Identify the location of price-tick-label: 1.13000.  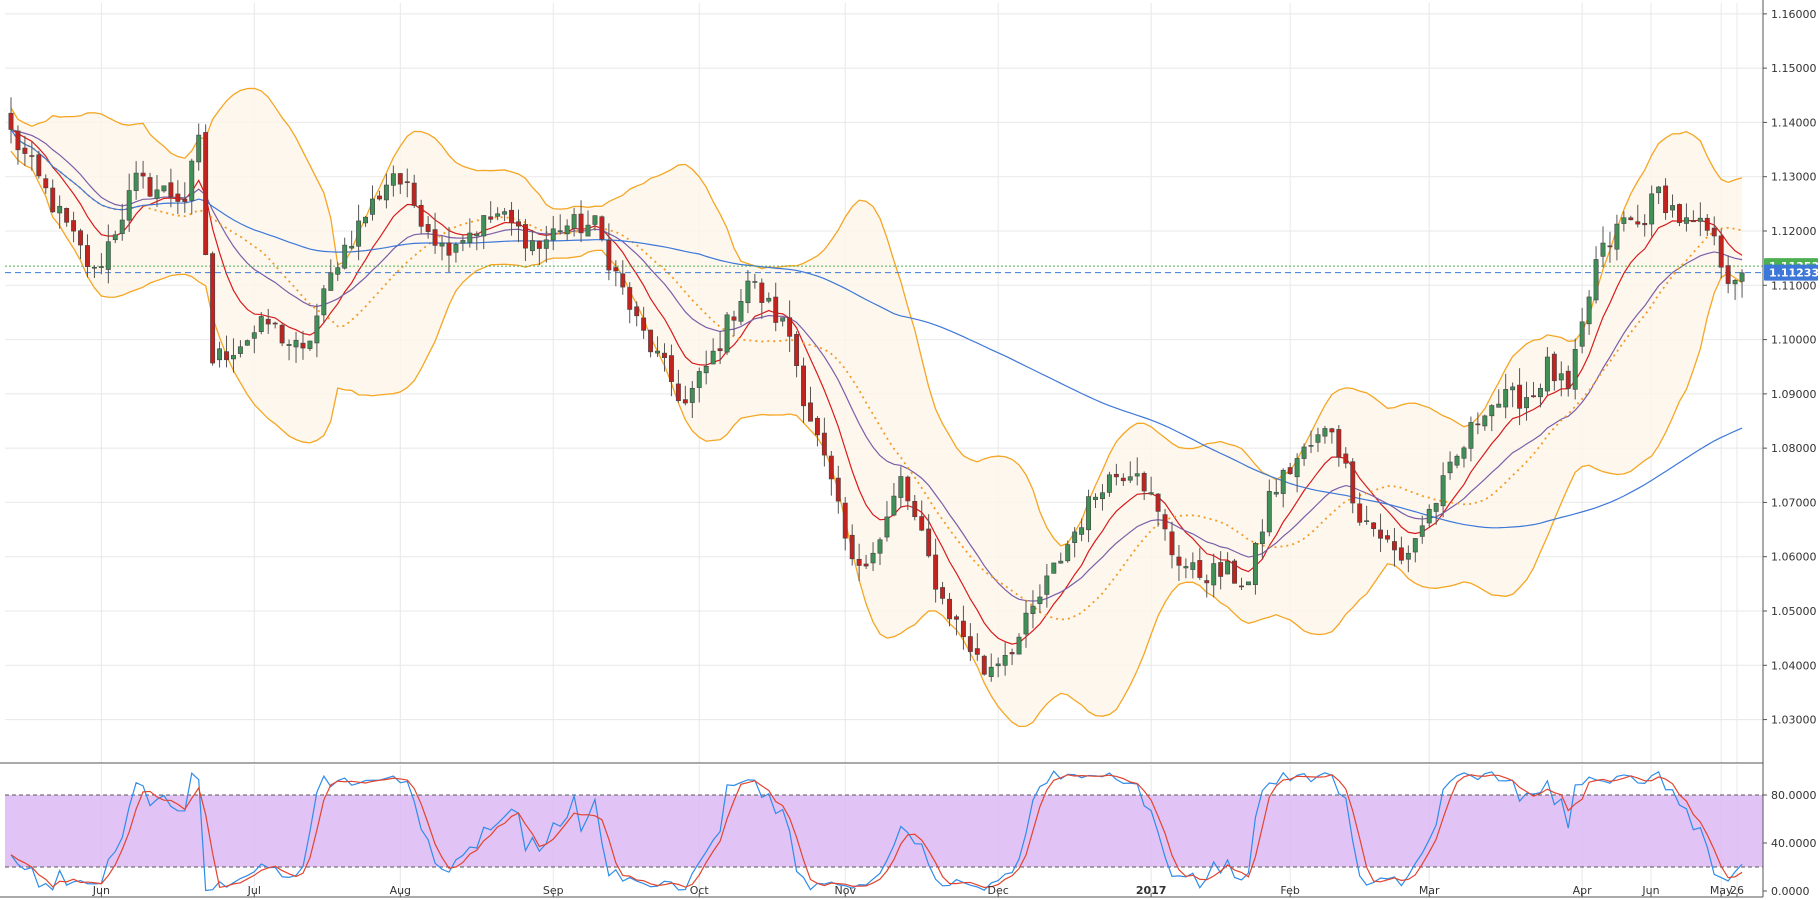
(1794, 177).